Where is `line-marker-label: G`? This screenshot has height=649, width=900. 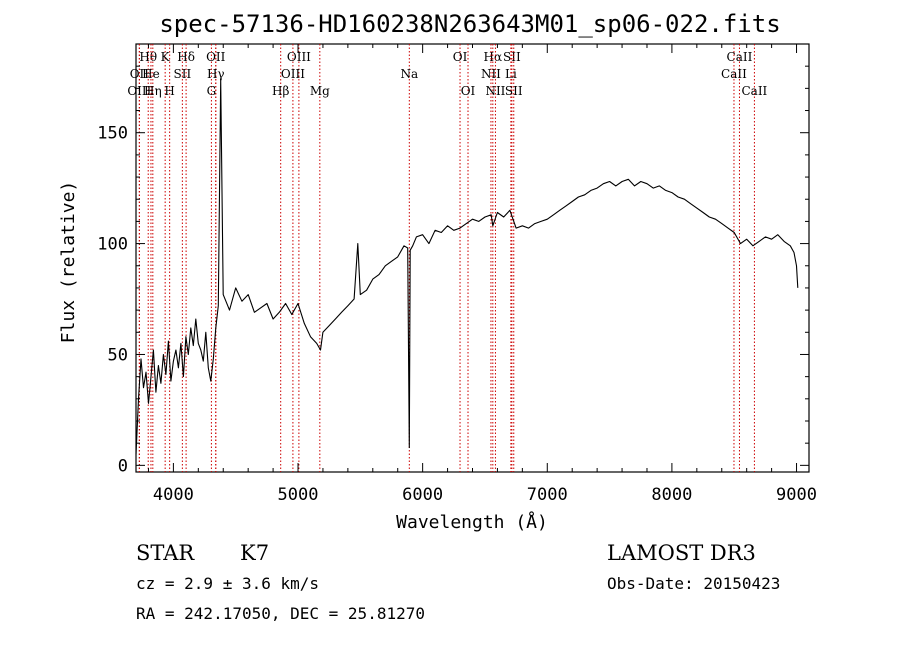 line-marker-label: G is located at coordinates (212, 91).